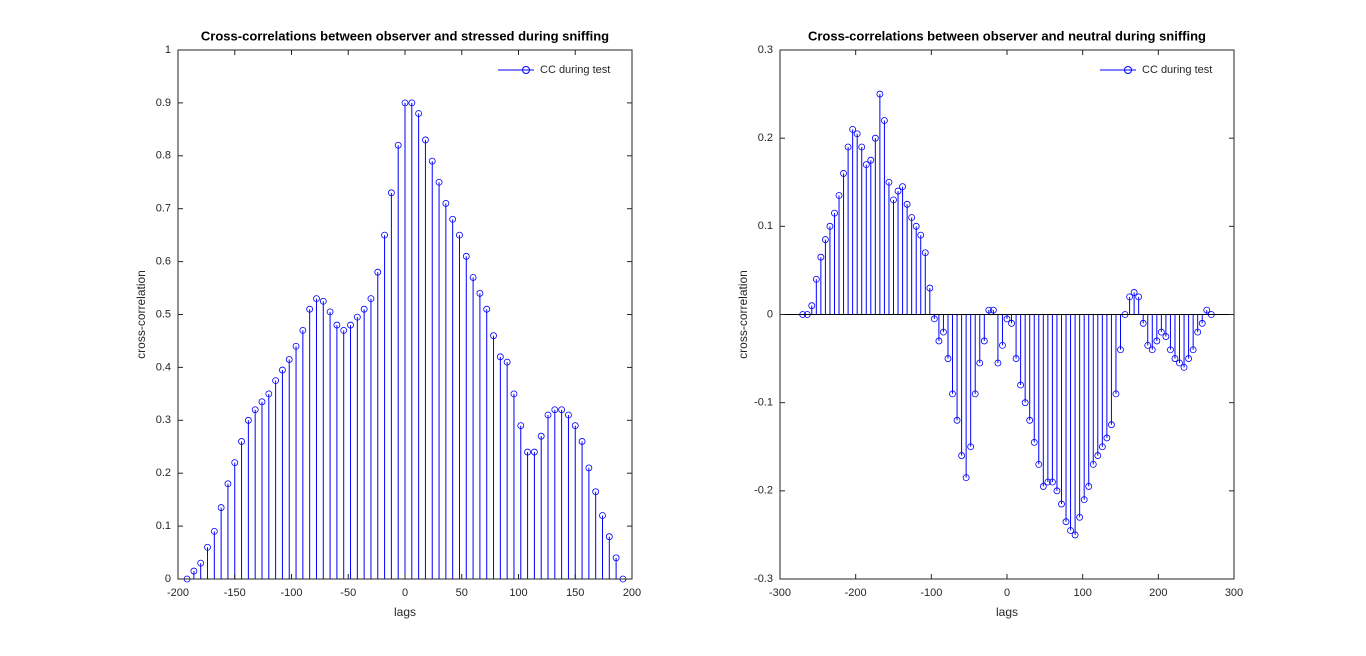  Describe the element at coordinates (763, 579) in the screenshot. I see `y-tick-label: -0.3` at that location.